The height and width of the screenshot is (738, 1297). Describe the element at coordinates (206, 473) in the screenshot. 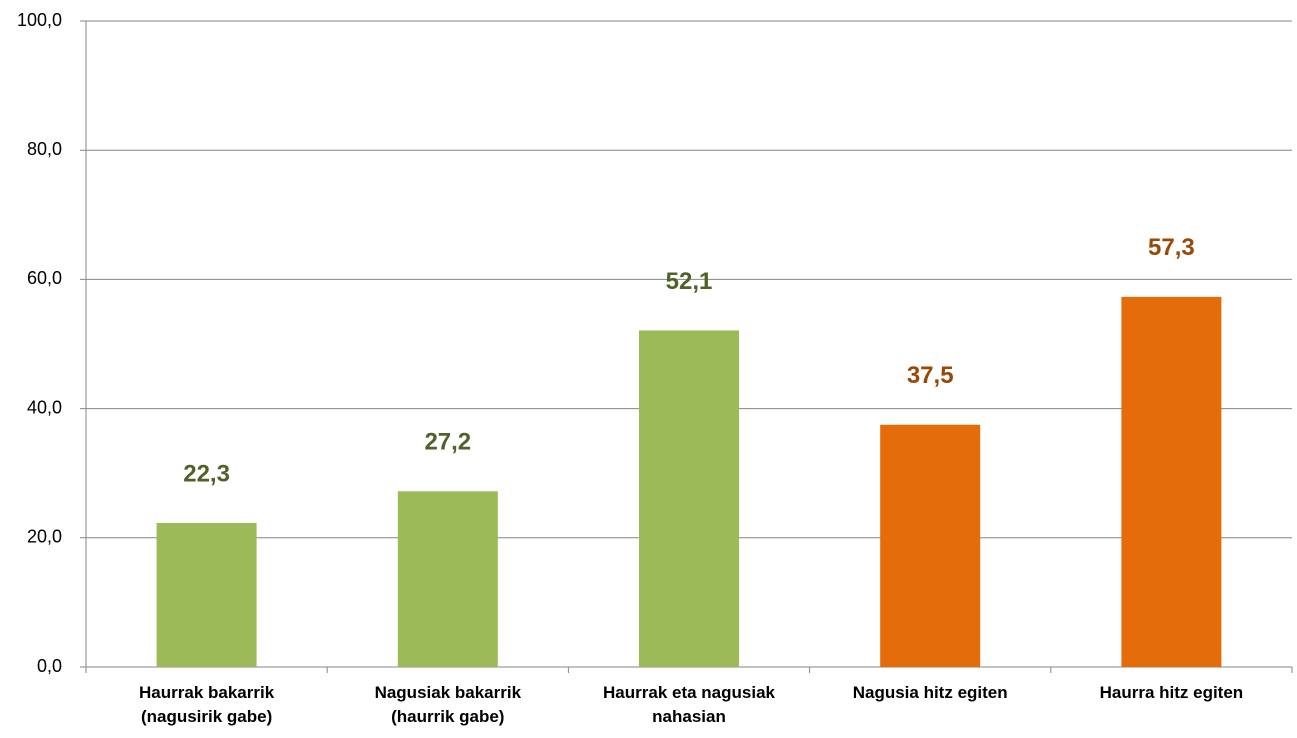

I see `value-label: 22,3` at that location.